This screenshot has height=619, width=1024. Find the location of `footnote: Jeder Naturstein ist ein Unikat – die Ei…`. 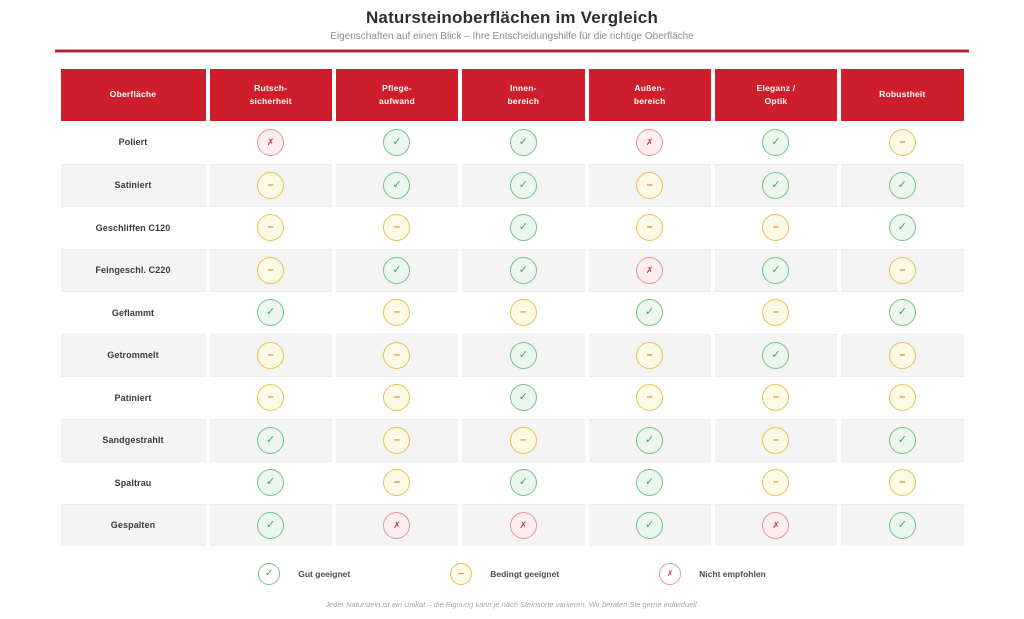

footnote: Jeder Naturstein ist ein Unikat – die Ei… is located at coordinates (512, 604).